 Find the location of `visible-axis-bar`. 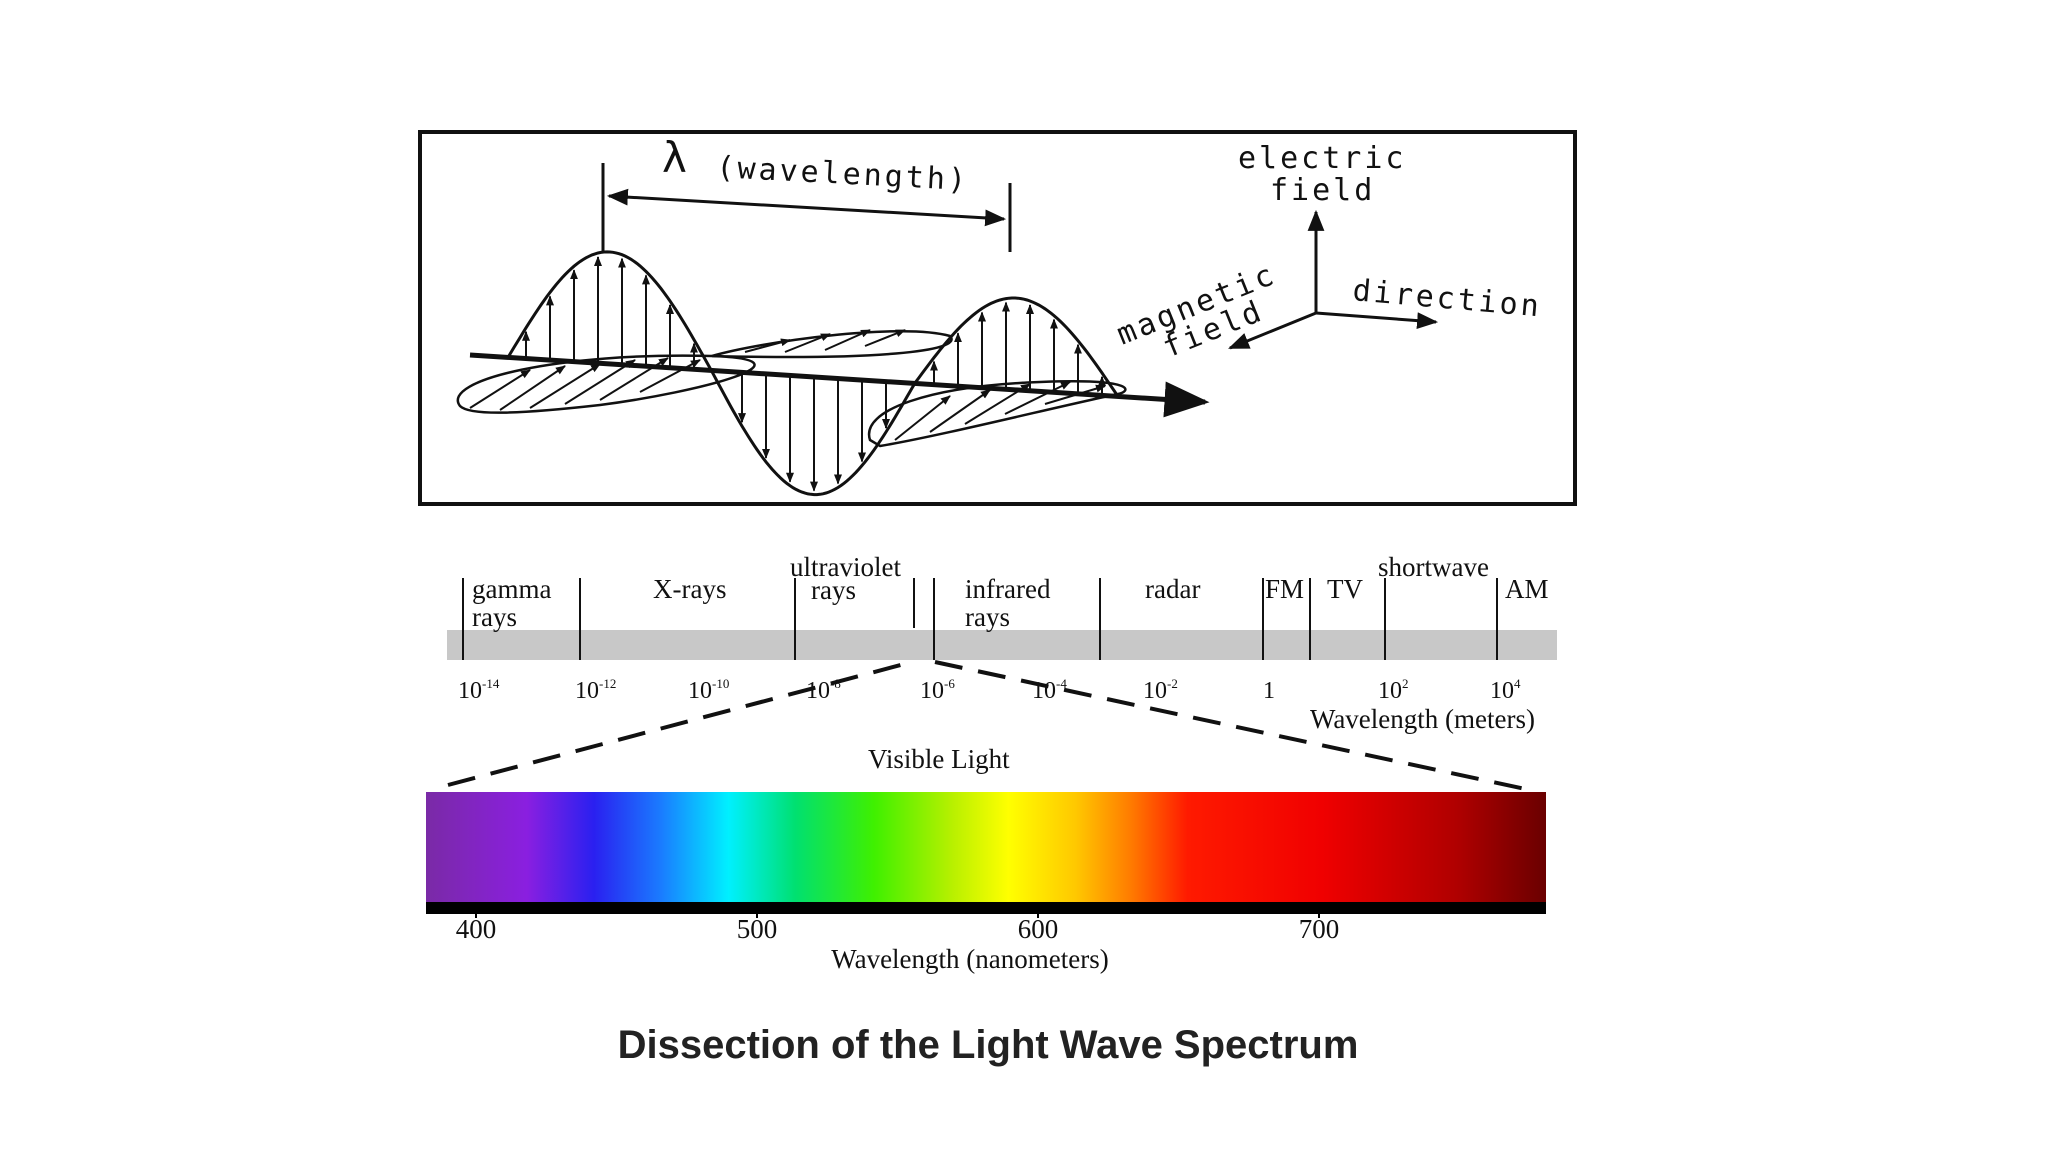

visible-axis-bar is located at coordinates (986, 908).